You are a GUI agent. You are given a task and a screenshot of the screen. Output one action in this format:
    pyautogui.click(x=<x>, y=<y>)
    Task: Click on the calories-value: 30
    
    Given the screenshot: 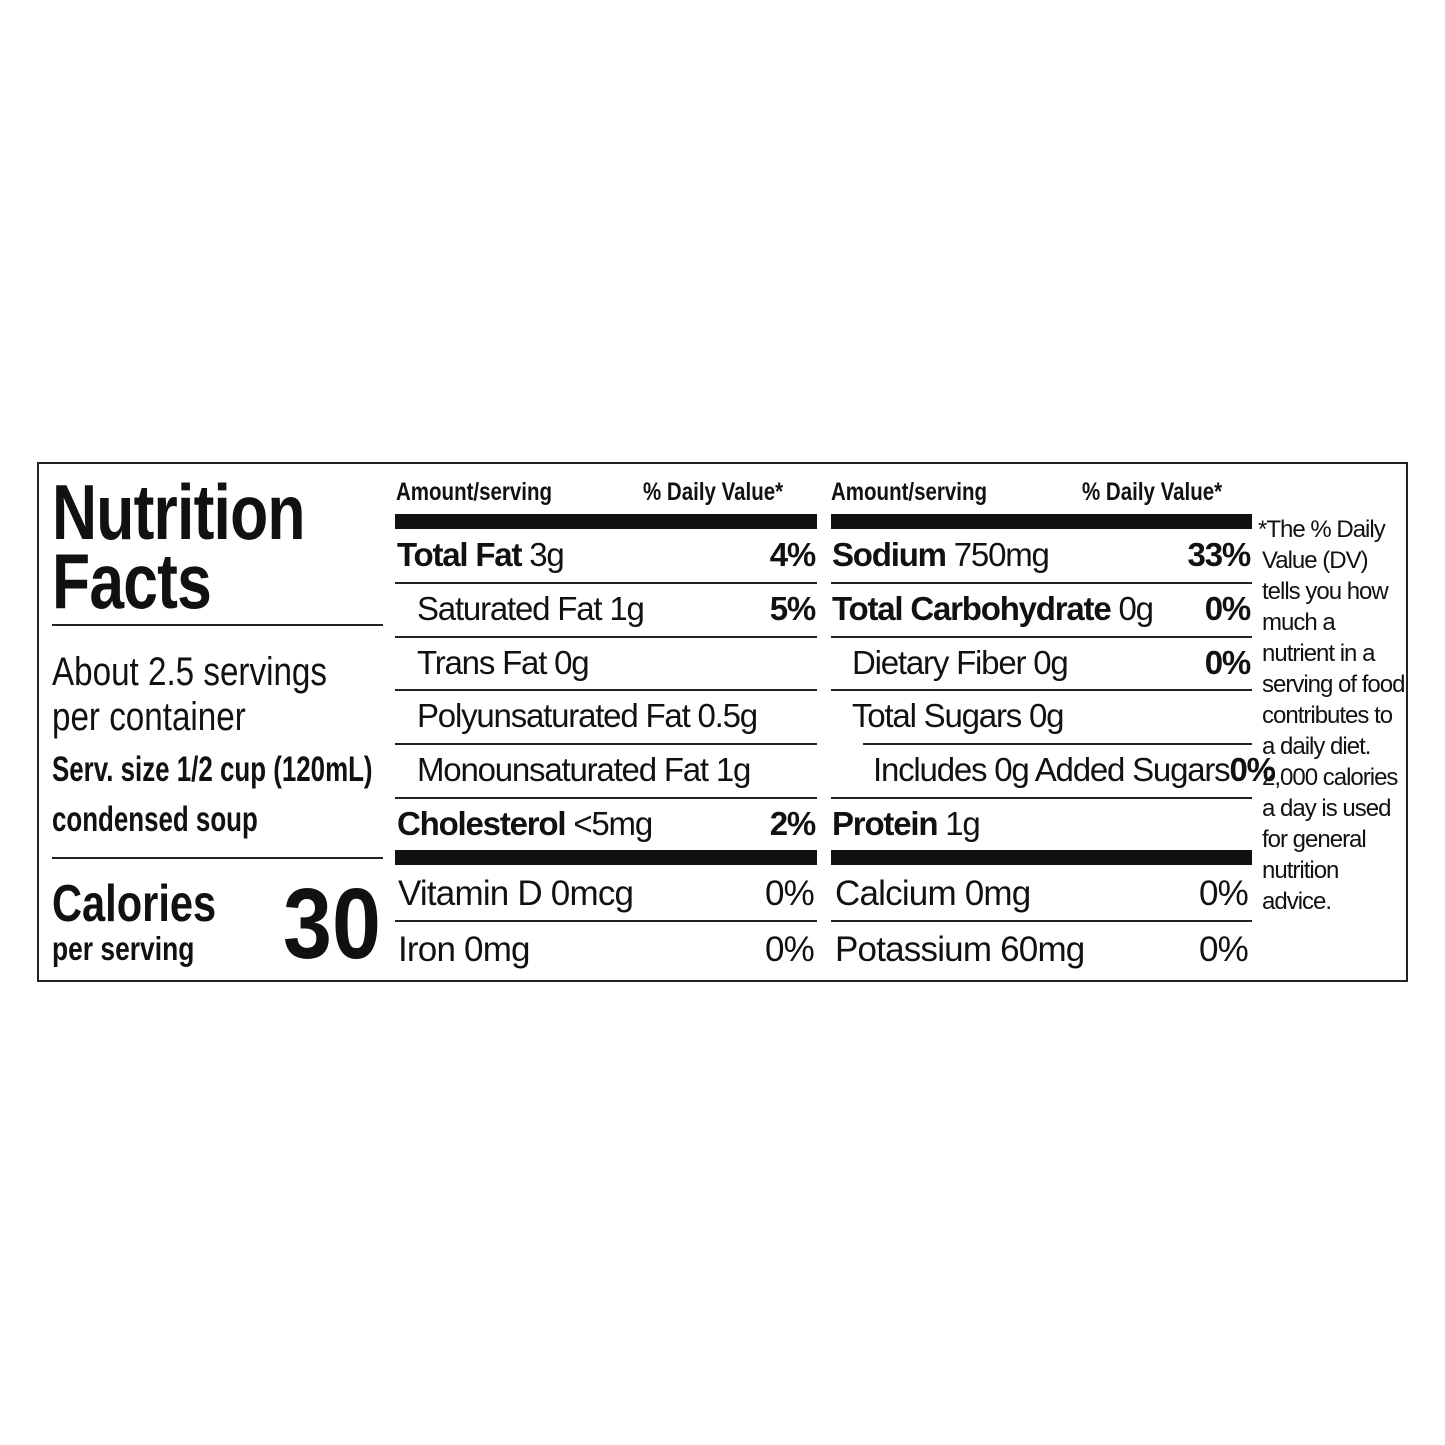 What is the action you would take?
    pyautogui.click(x=338, y=924)
    